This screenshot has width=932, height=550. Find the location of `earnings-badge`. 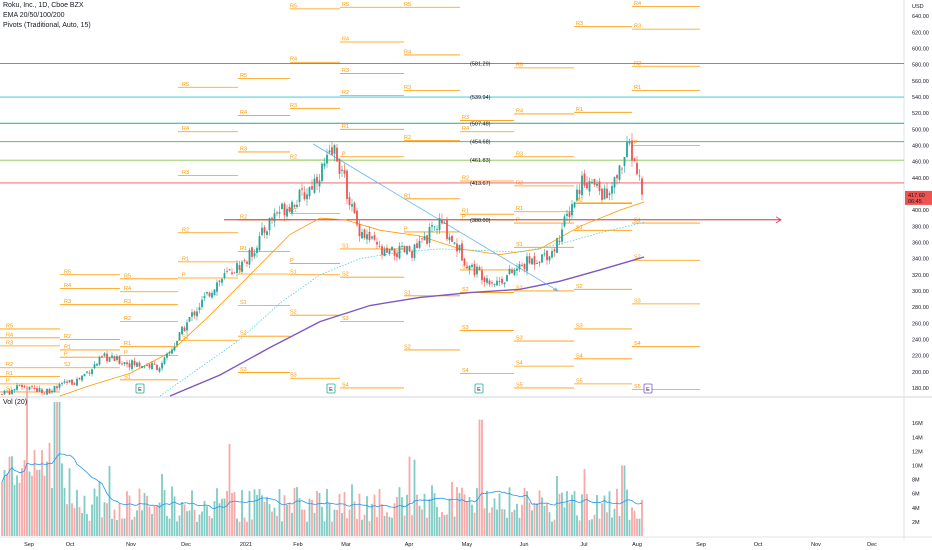

earnings-badge is located at coordinates (140, 388).